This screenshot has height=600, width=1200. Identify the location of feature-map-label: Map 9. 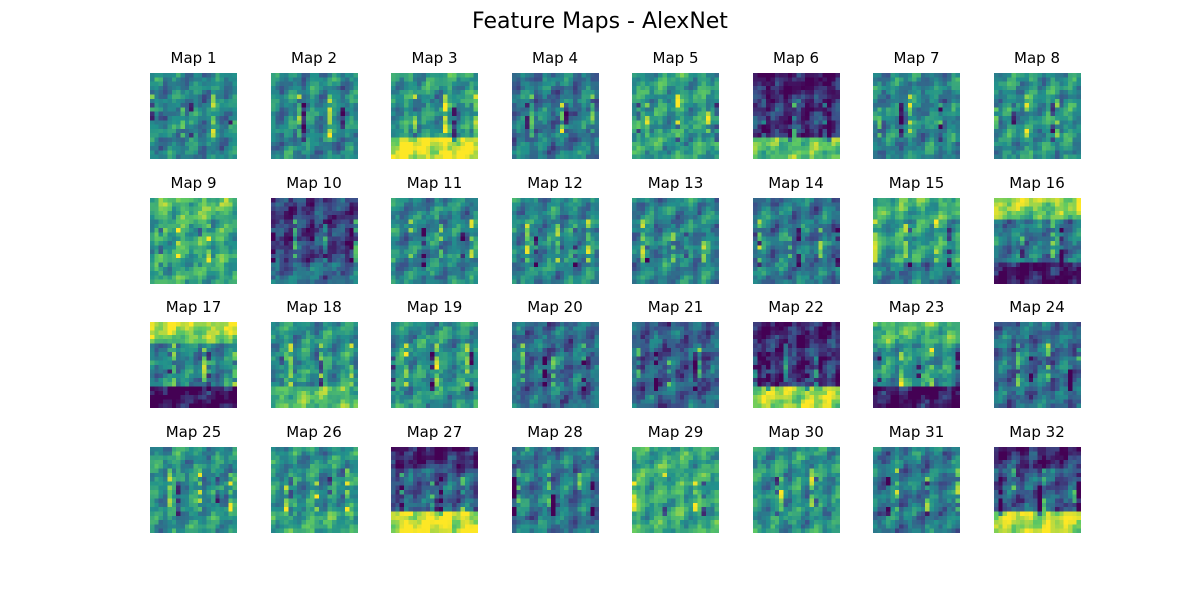
(193, 182).